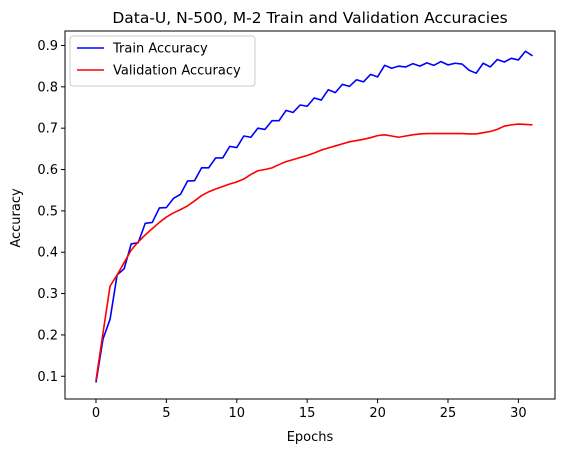  I want to click on legend-label: Train Accuracy, so click(160, 49).